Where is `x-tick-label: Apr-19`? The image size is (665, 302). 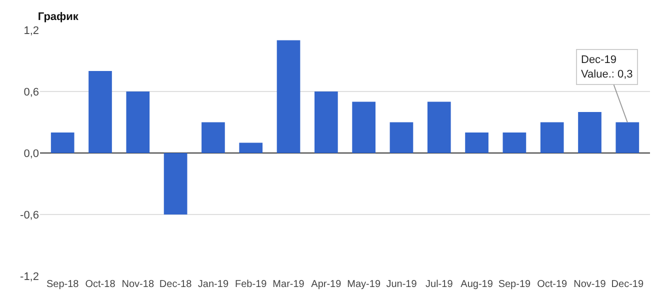
x-tick-label: Apr-19 is located at coordinates (326, 284).